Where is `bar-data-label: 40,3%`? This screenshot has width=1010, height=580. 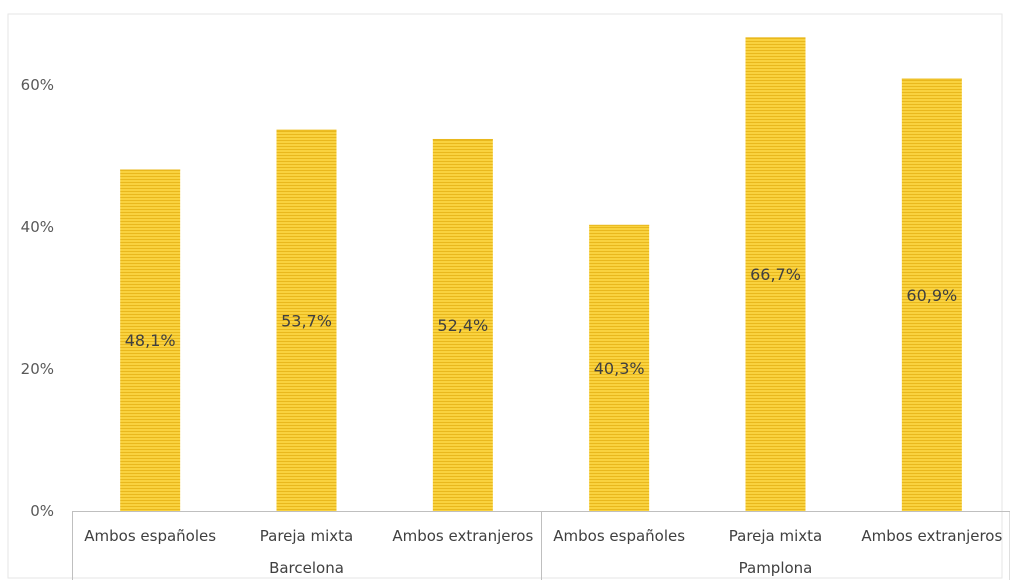
bar-data-label: 40,3% is located at coordinates (619, 368).